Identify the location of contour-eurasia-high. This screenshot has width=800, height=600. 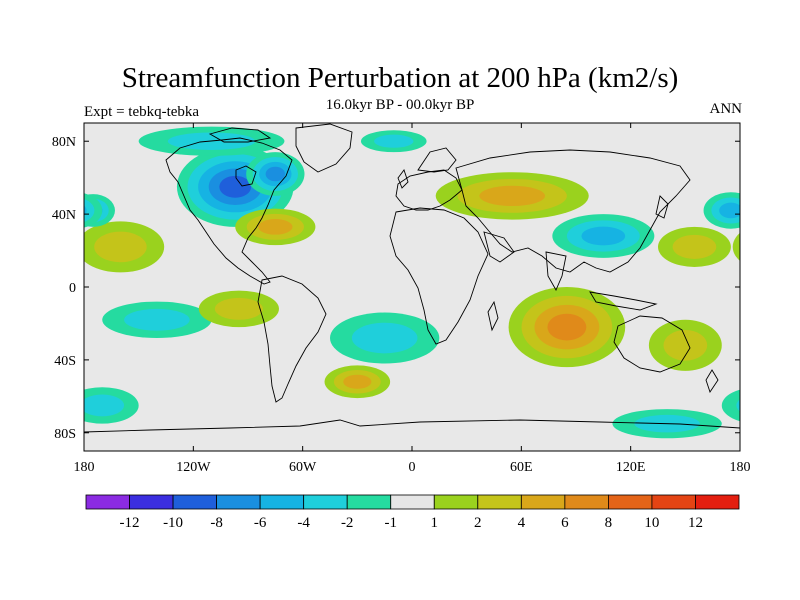
(512, 196).